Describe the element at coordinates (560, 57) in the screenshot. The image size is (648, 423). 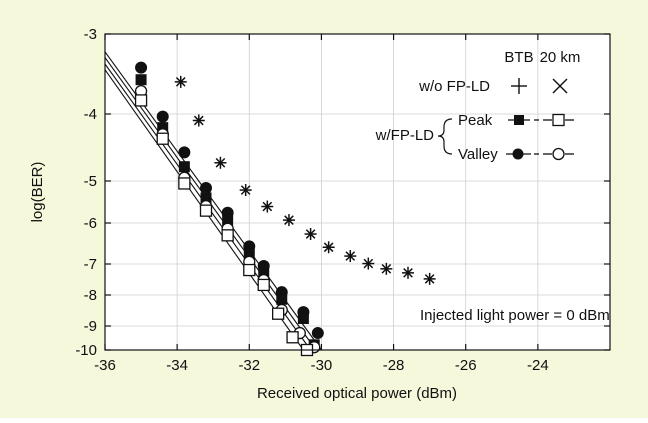
I see `legend-header-20km: 20 km` at that location.